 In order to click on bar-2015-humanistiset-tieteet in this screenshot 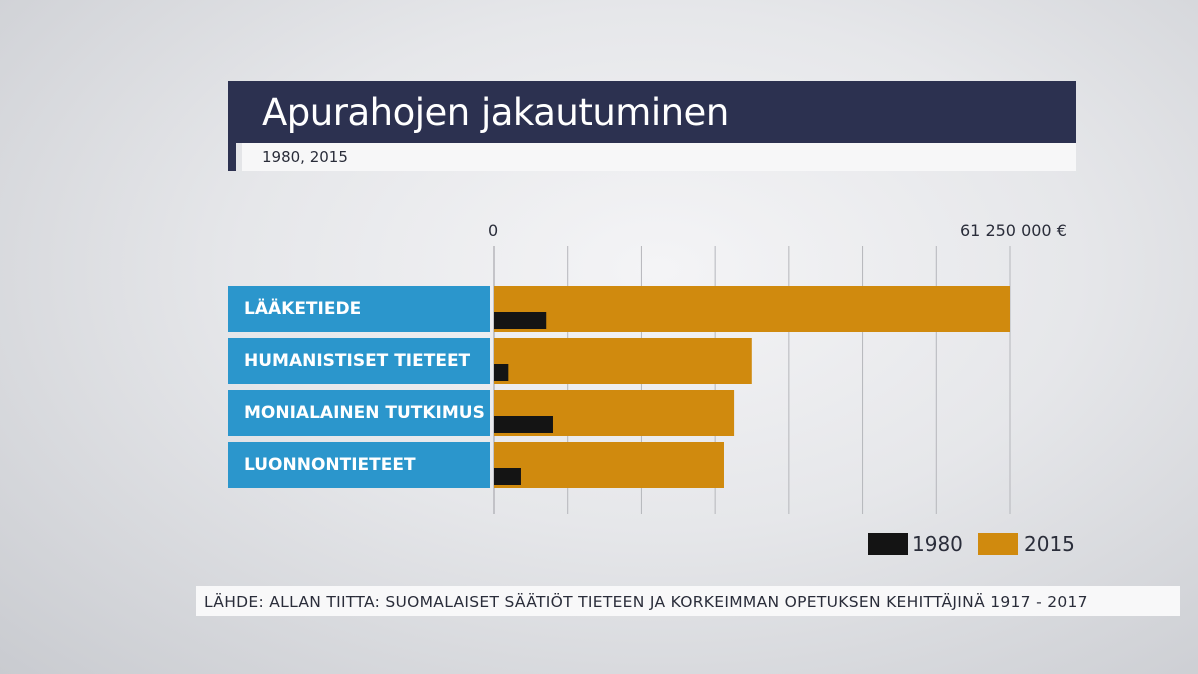, I will do `click(623, 361)`.